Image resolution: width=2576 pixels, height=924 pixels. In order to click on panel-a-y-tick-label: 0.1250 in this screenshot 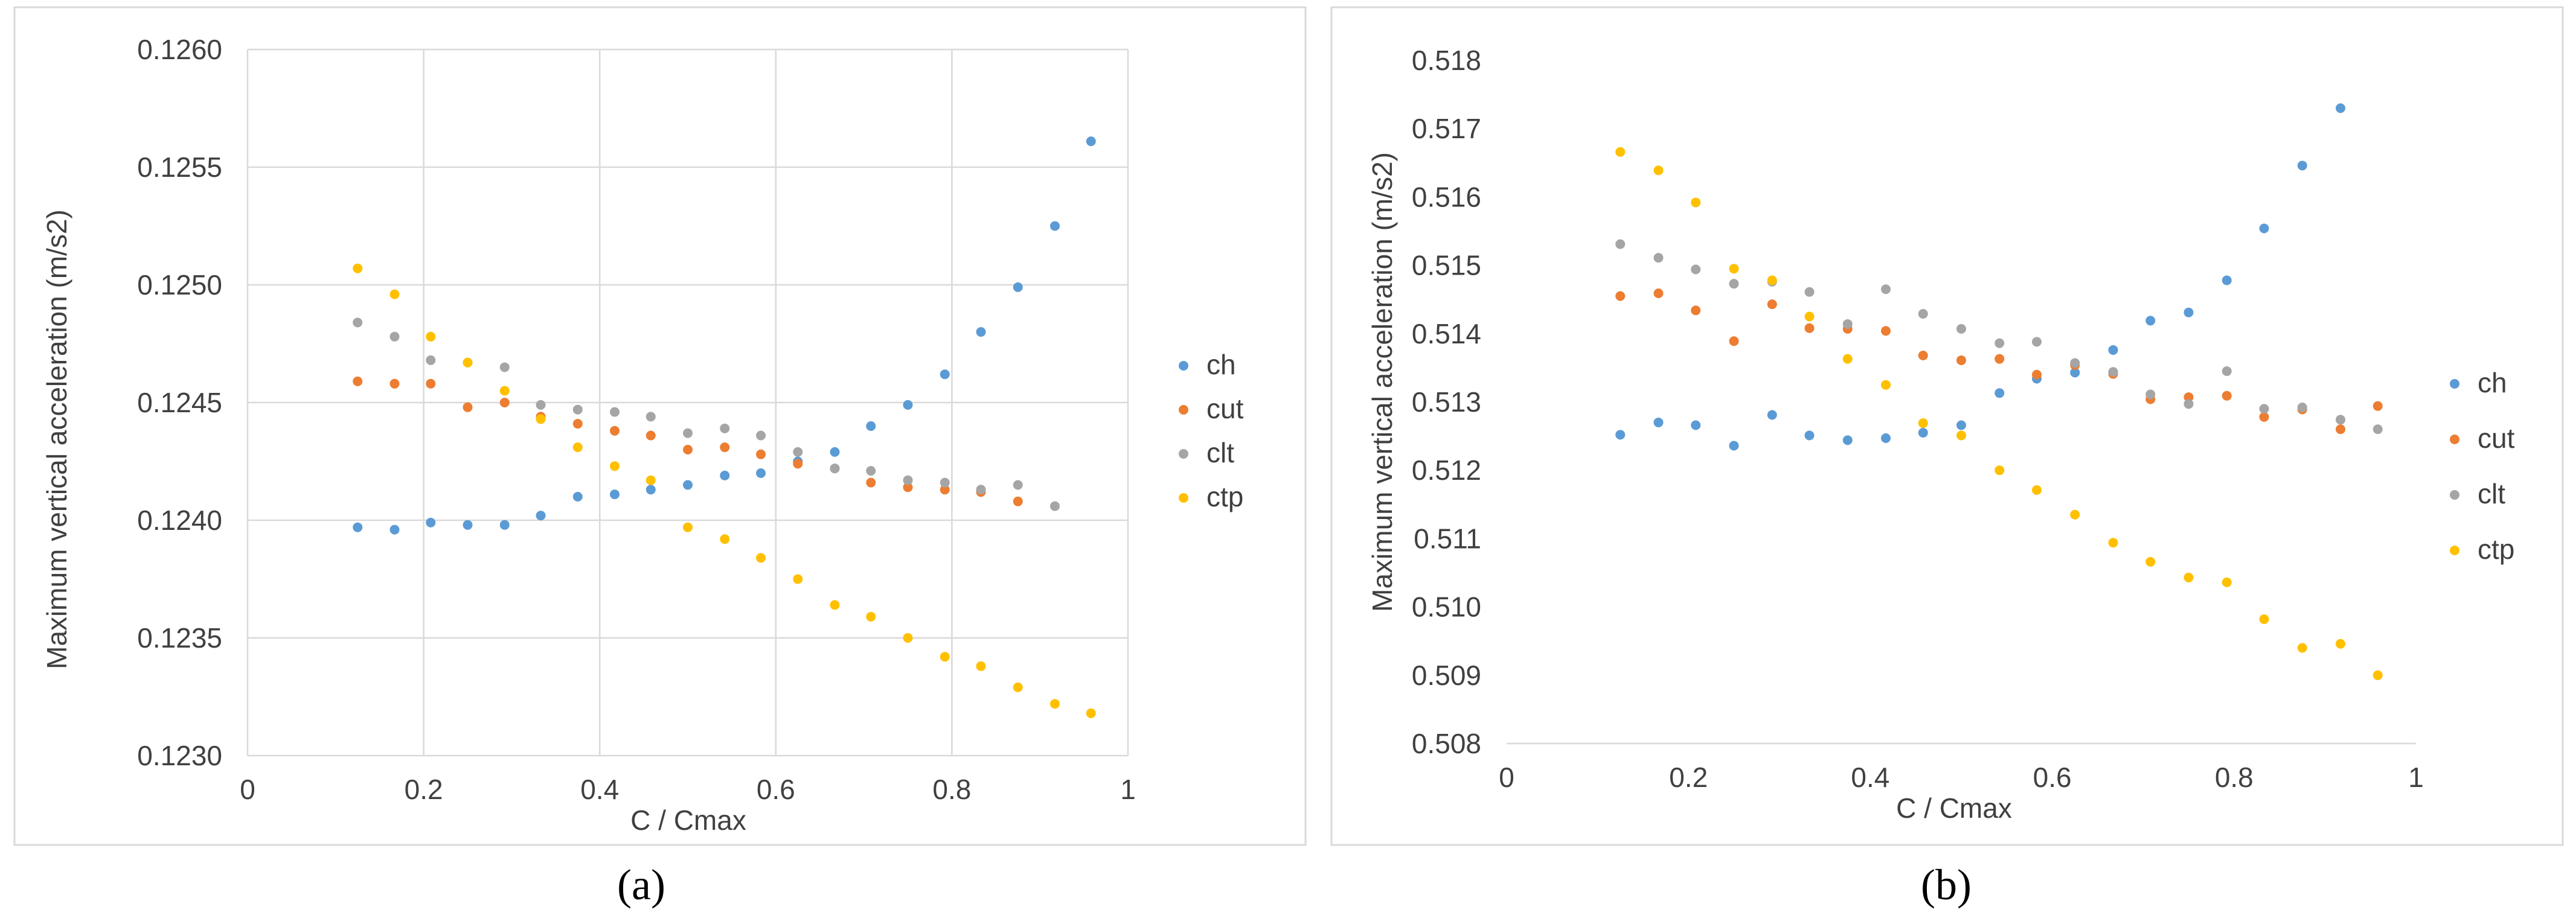, I will do `click(179, 285)`.